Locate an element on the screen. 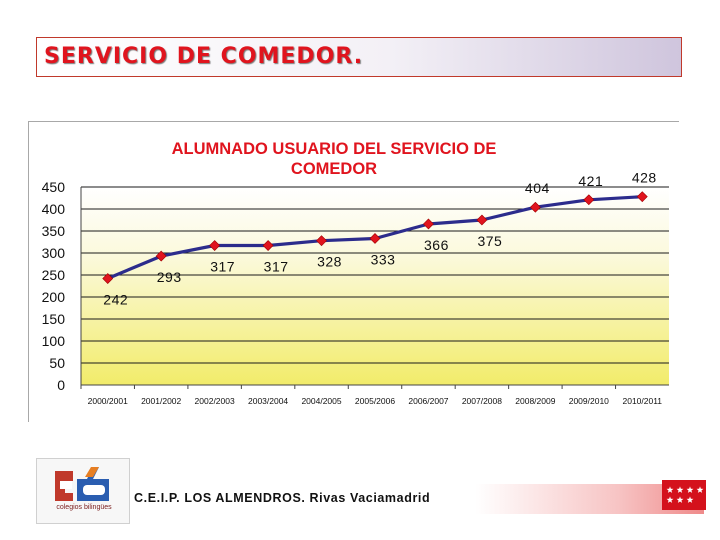  chart-title: ALUMNADO USUARIO DEL SERVICIO DE COMEDOR is located at coordinates (334, 159).